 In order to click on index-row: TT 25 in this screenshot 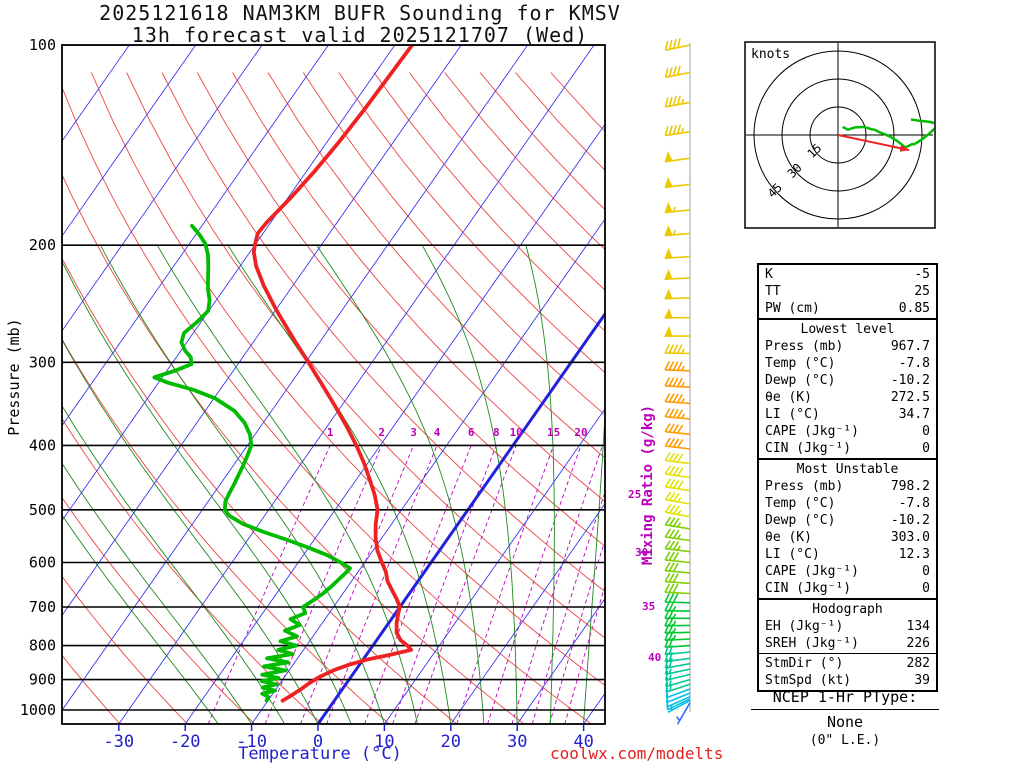, I will do `click(847, 291)`.